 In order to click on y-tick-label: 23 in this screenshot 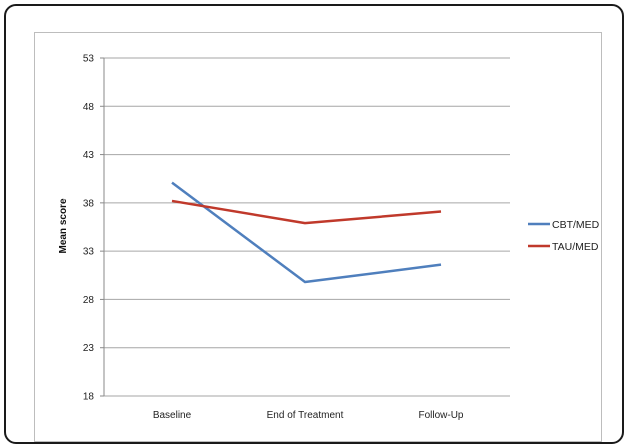, I will do `click(89, 348)`.